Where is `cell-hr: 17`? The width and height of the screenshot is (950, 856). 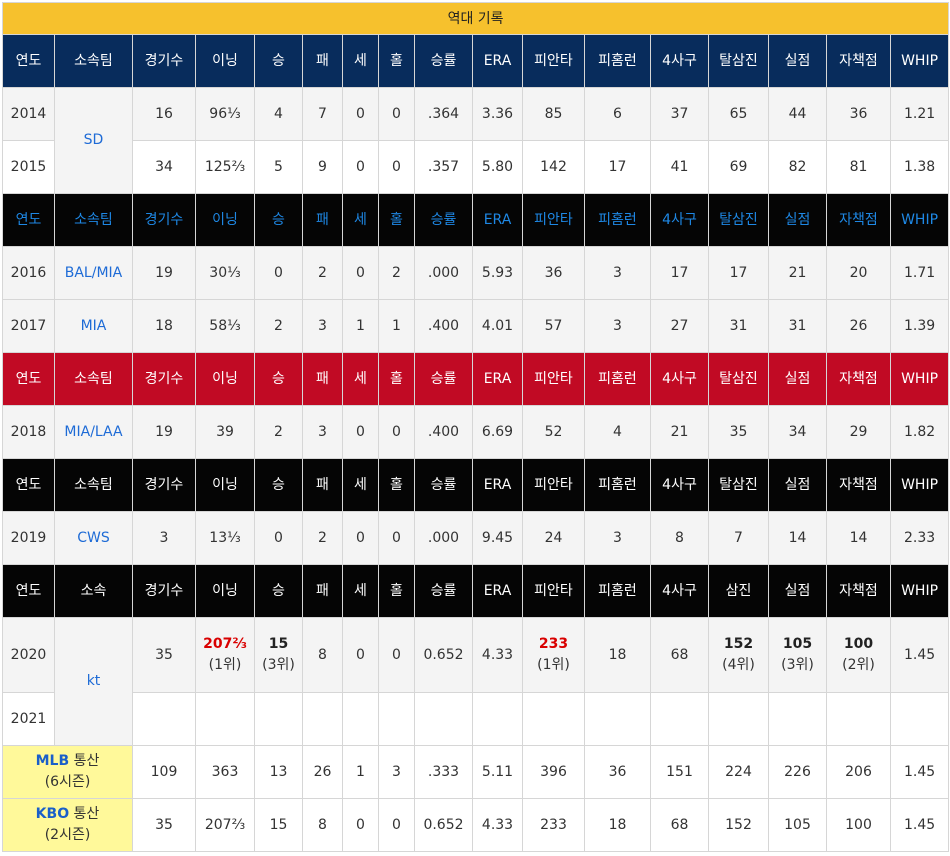 cell-hr: 17 is located at coordinates (617, 167).